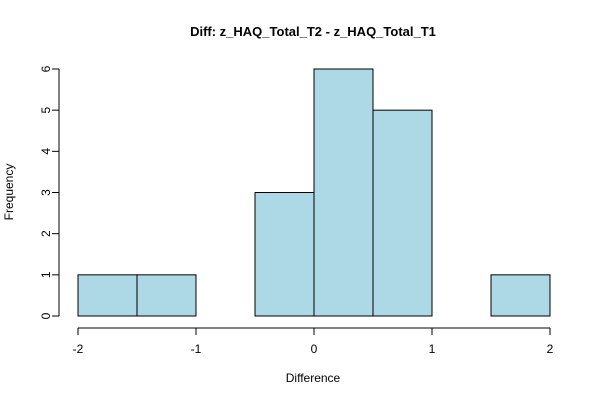 The height and width of the screenshot is (400, 600). What do you see at coordinates (78, 349) in the screenshot?
I see `x-tick-label: -2` at bounding box center [78, 349].